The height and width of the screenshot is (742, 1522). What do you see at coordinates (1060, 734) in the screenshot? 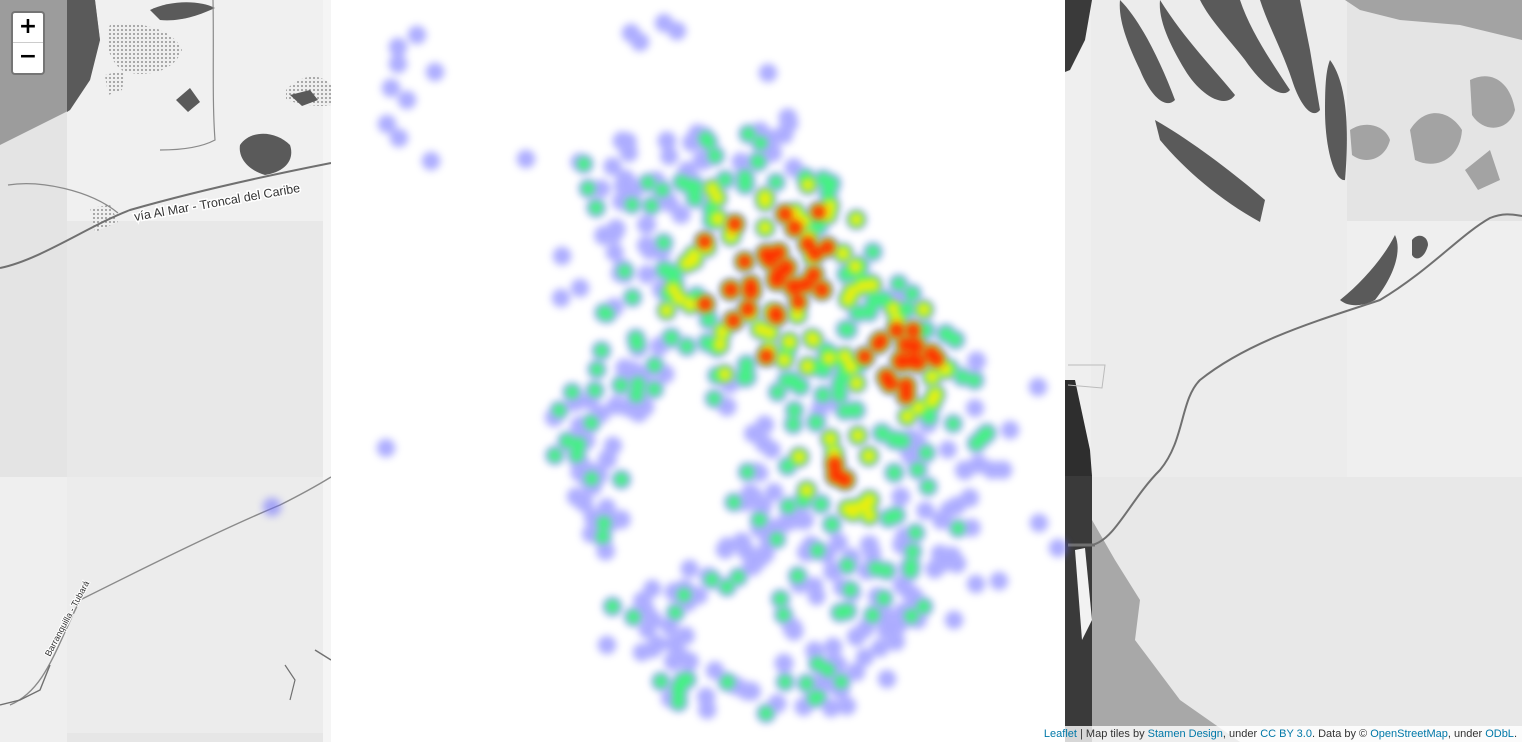
I see `leaflet-link: Leaflet` at bounding box center [1060, 734].